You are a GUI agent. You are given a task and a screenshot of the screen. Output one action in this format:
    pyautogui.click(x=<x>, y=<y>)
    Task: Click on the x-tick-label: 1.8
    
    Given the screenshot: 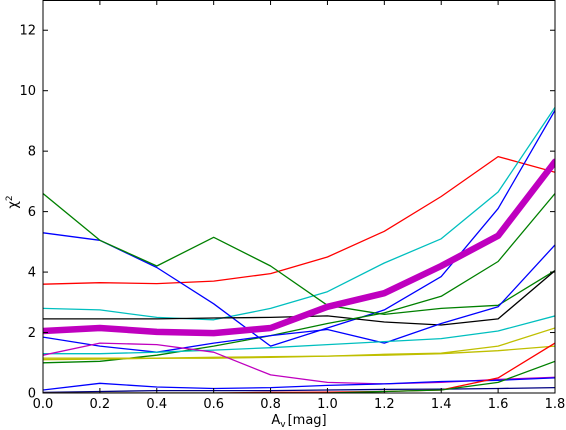 What is the action you would take?
    pyautogui.click(x=555, y=404)
    